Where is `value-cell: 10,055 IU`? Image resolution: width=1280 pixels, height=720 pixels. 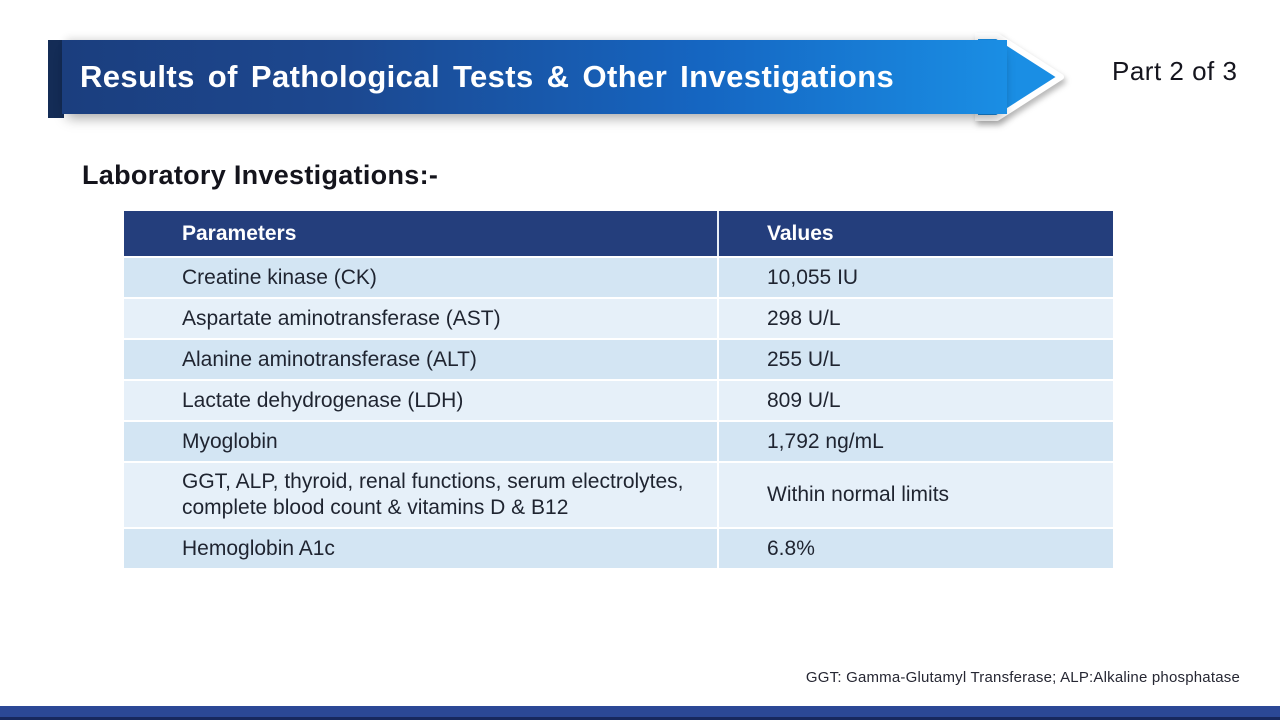 value-cell: 10,055 IU is located at coordinates (915, 277).